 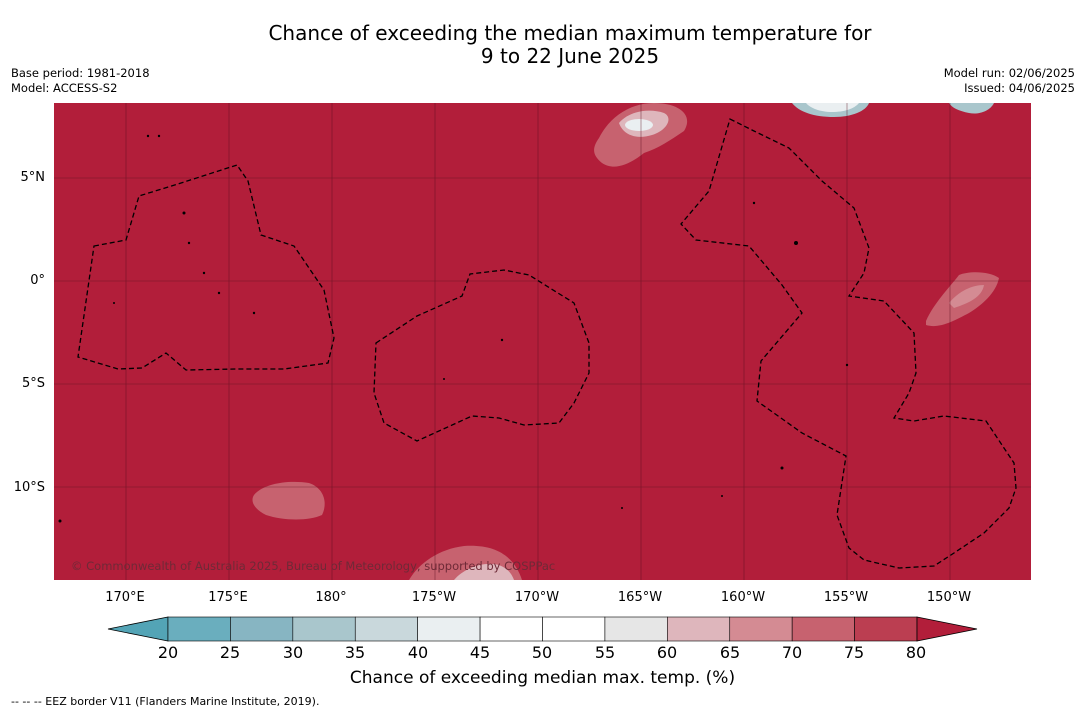 I want to click on patch-south-center-inner, so click(x=484, y=571).